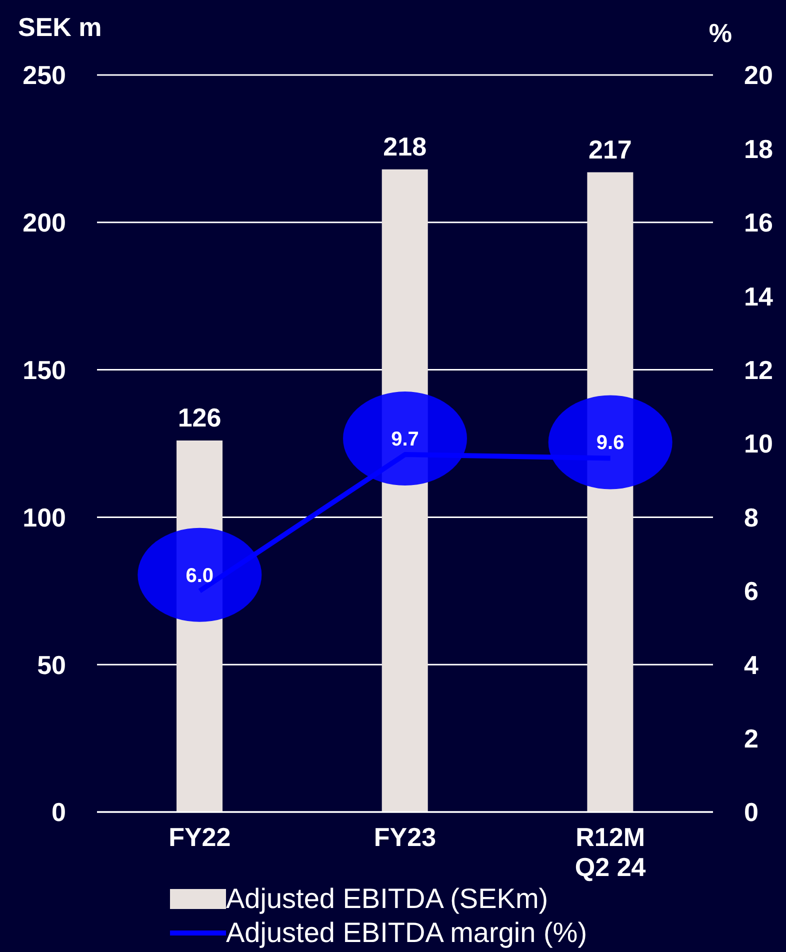 Image resolution: width=786 pixels, height=952 pixels. Describe the element at coordinates (44, 370) in the screenshot. I see `y-tick-label: 150` at that location.